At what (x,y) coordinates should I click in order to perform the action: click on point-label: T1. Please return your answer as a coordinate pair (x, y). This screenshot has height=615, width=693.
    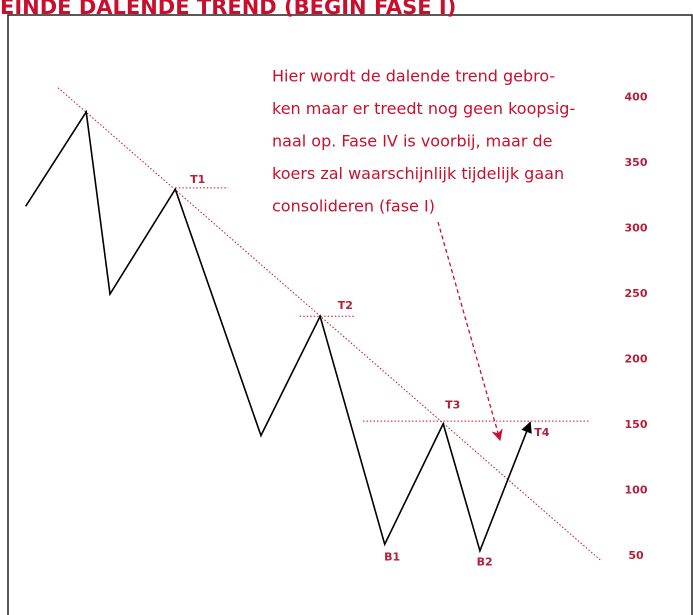
    Looking at the image, I should click on (197, 179).